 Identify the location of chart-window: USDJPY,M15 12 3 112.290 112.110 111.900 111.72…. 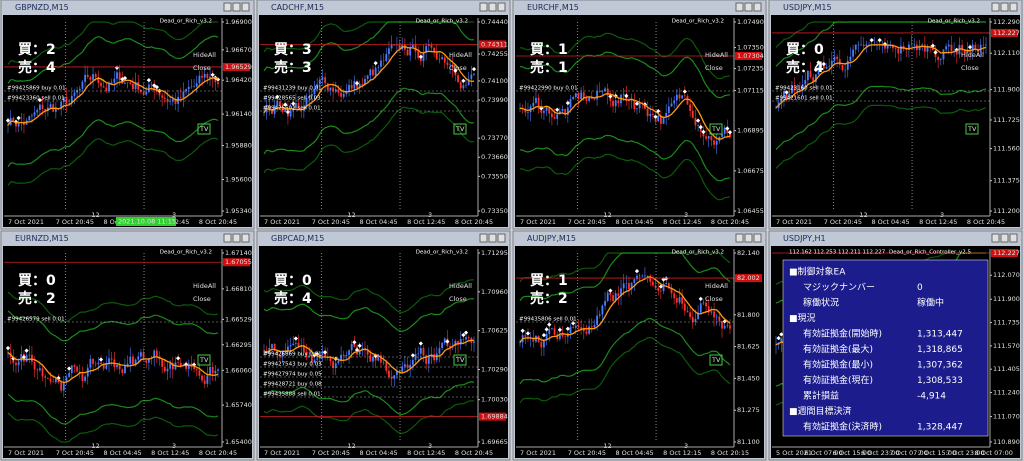
(895, 115).